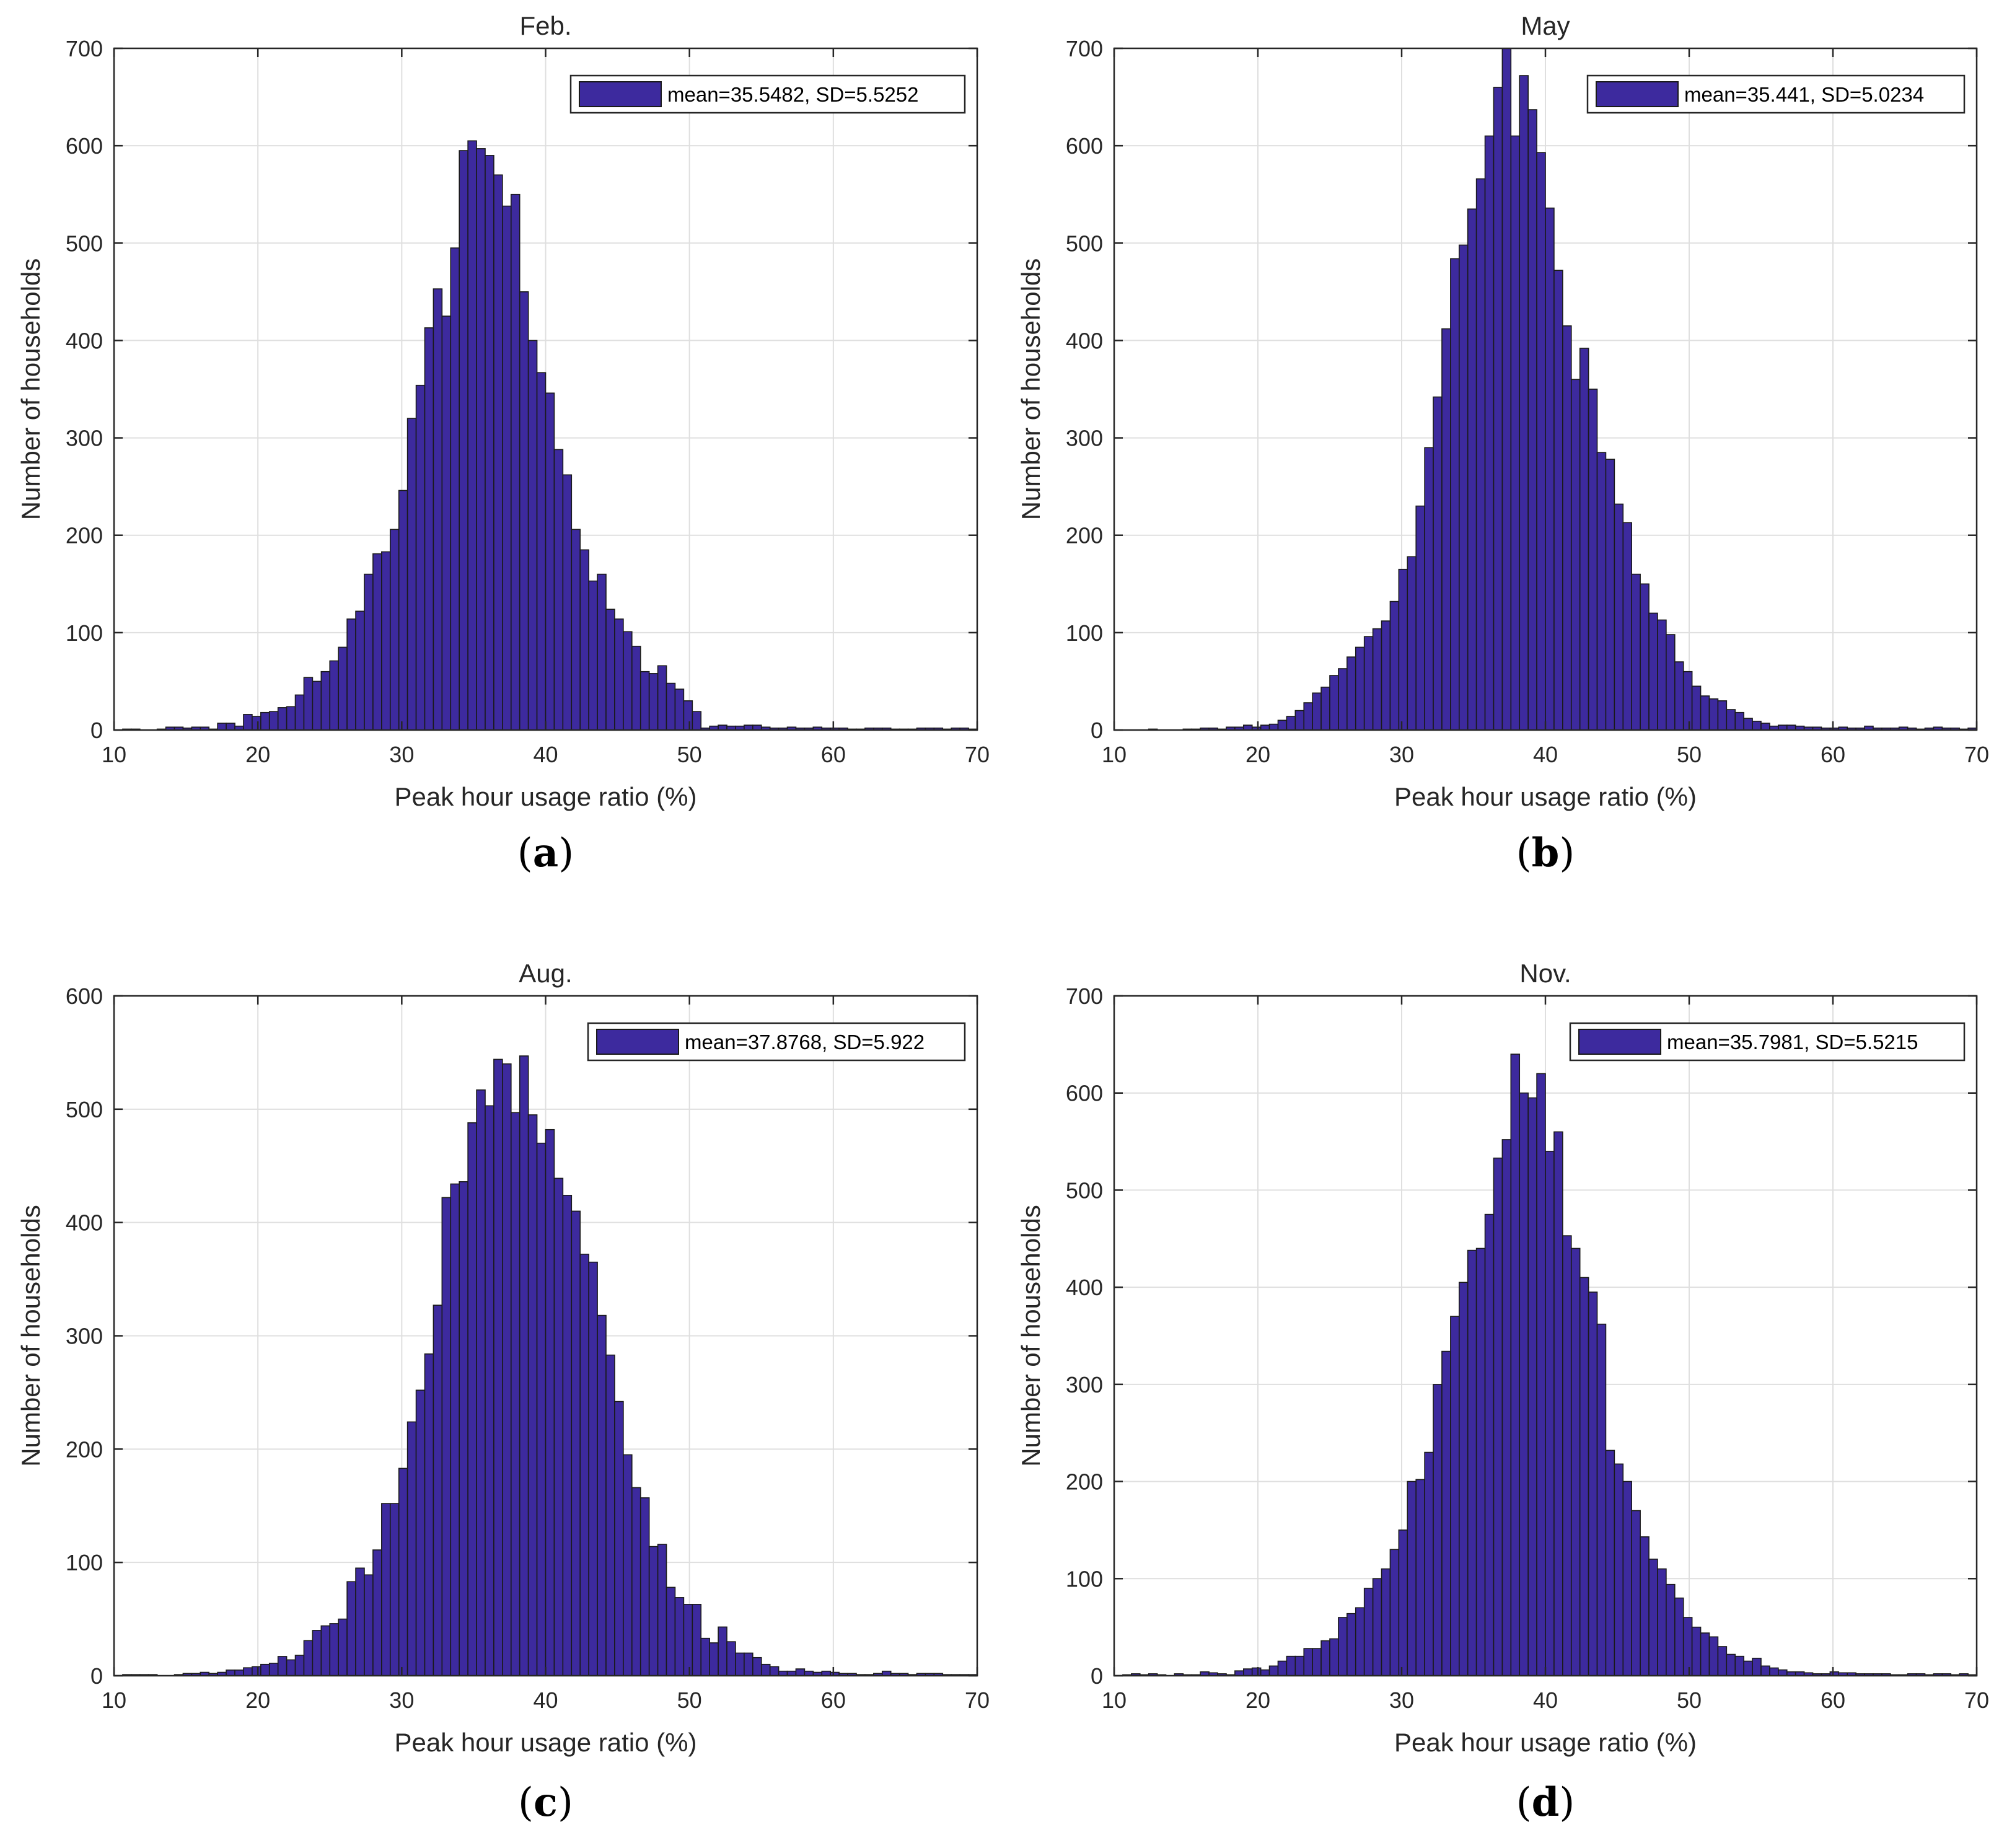  Describe the element at coordinates (545, 853) in the screenshot. I see `panel-label: (a)` at that location.